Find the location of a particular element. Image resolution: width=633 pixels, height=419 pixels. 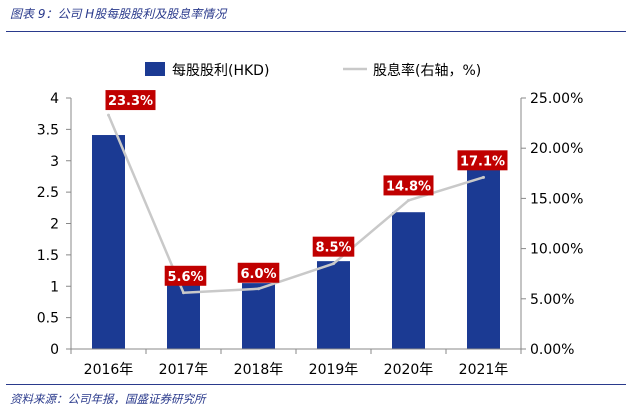

right-tick-label: 5.00% is located at coordinates (552, 300).